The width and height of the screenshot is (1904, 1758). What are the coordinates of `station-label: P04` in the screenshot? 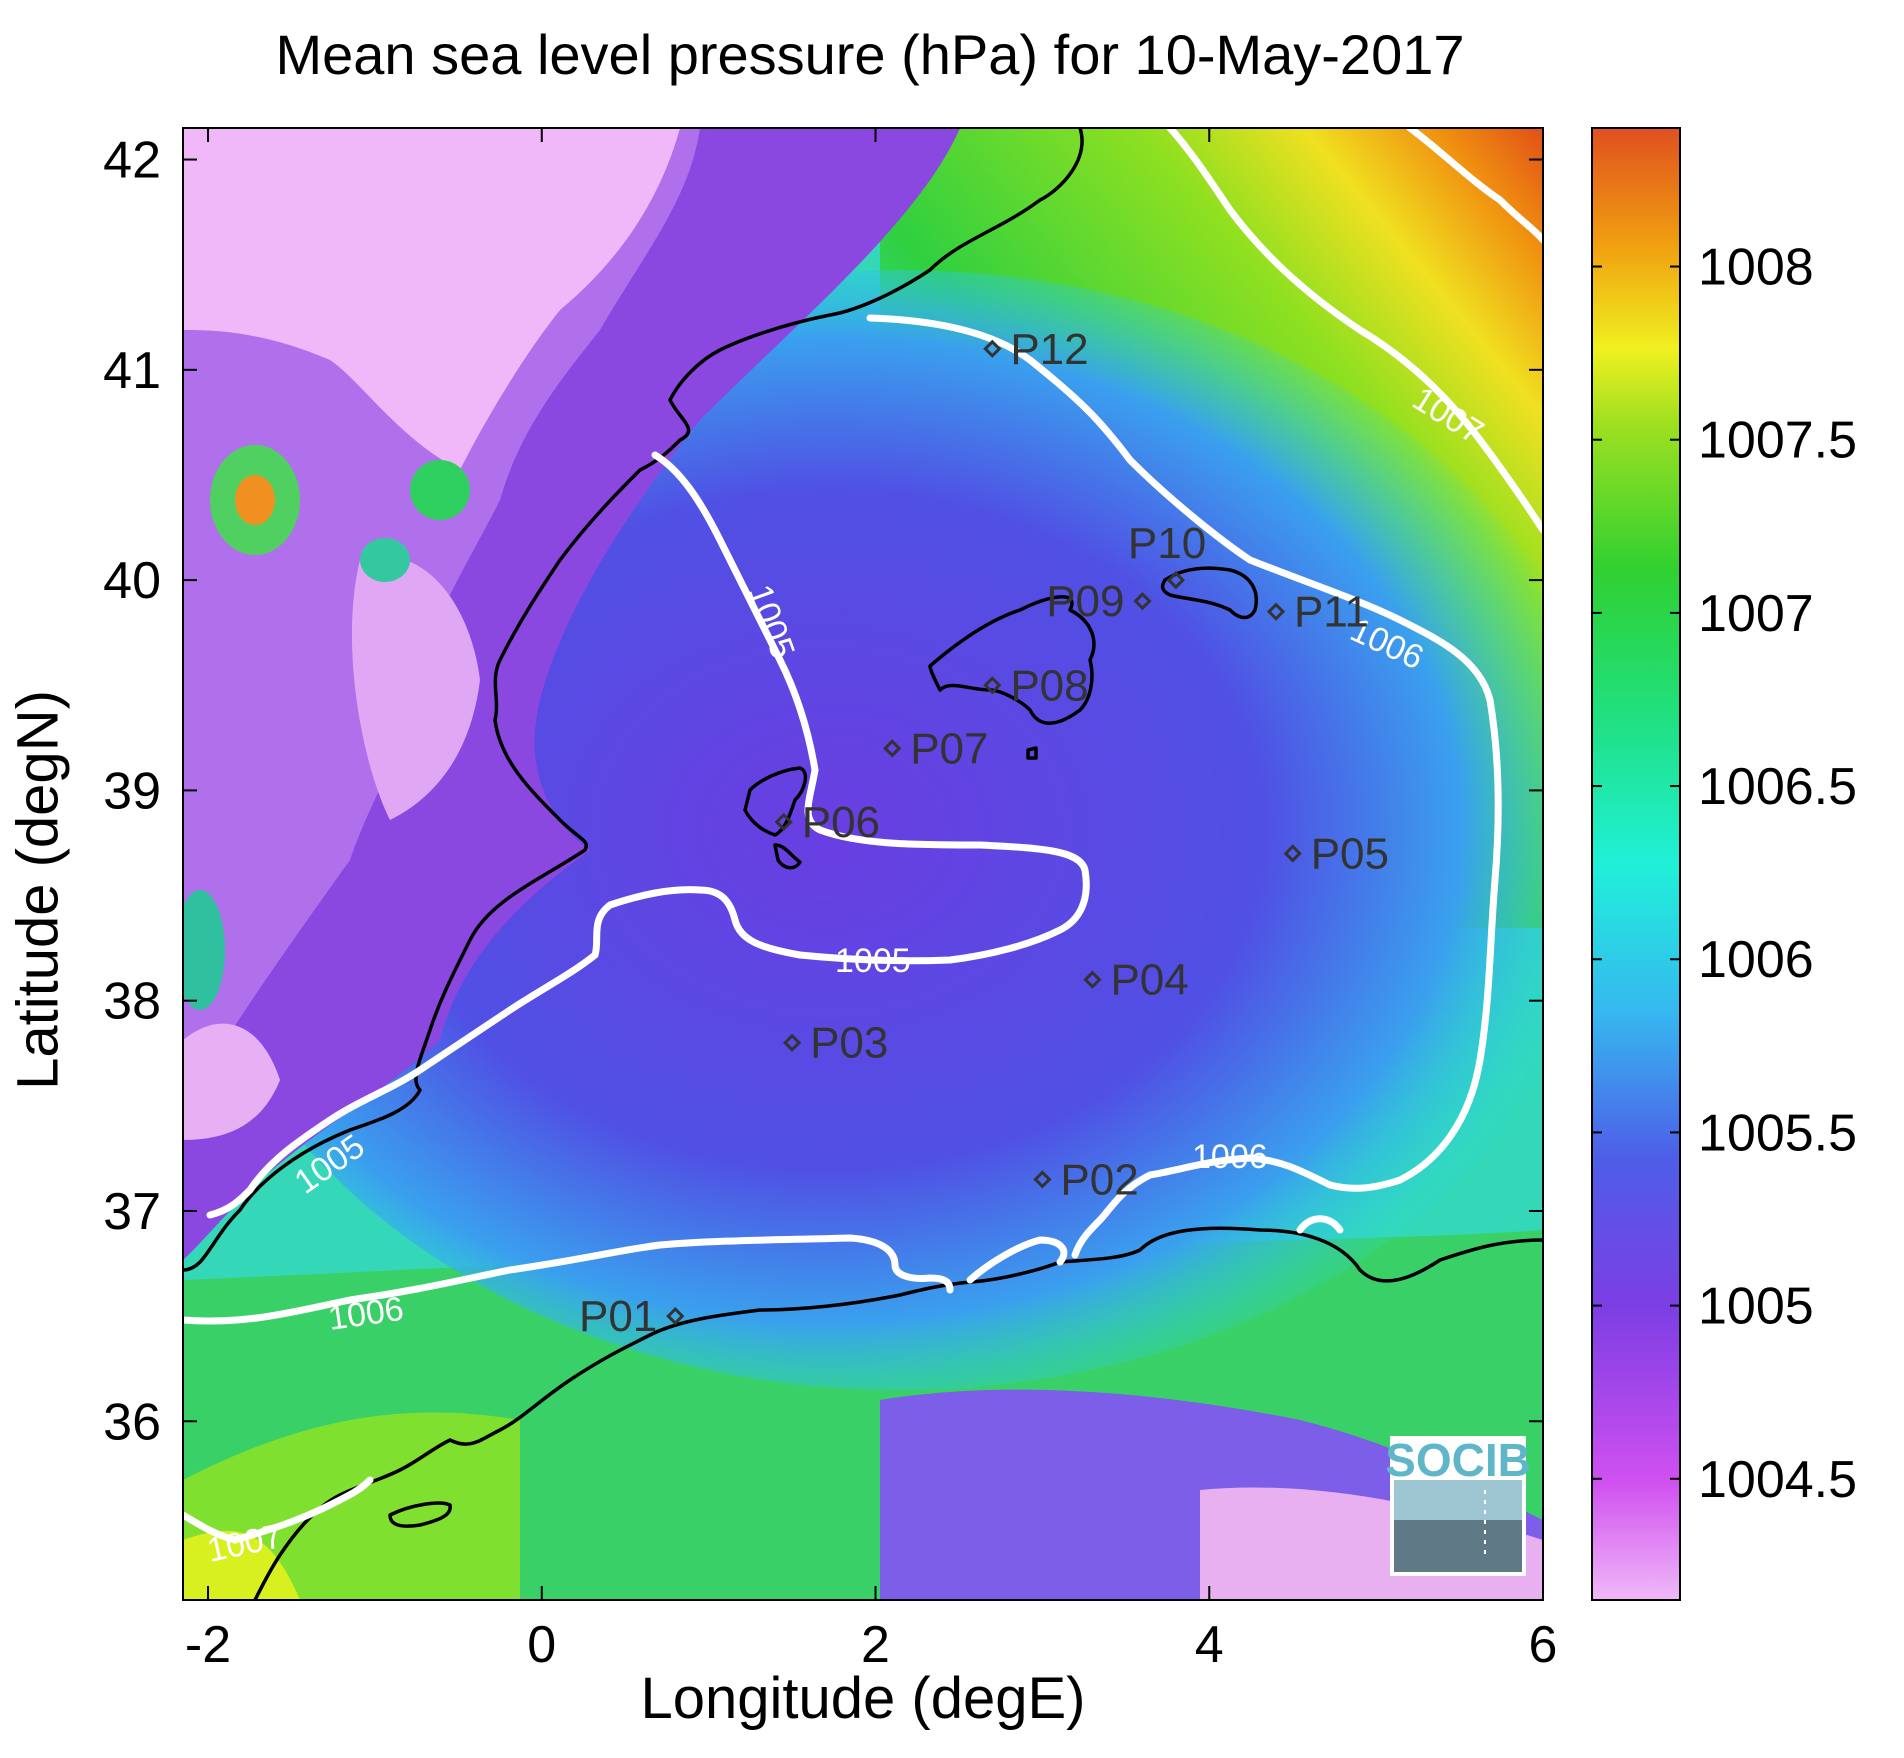 It's located at (1149, 980).